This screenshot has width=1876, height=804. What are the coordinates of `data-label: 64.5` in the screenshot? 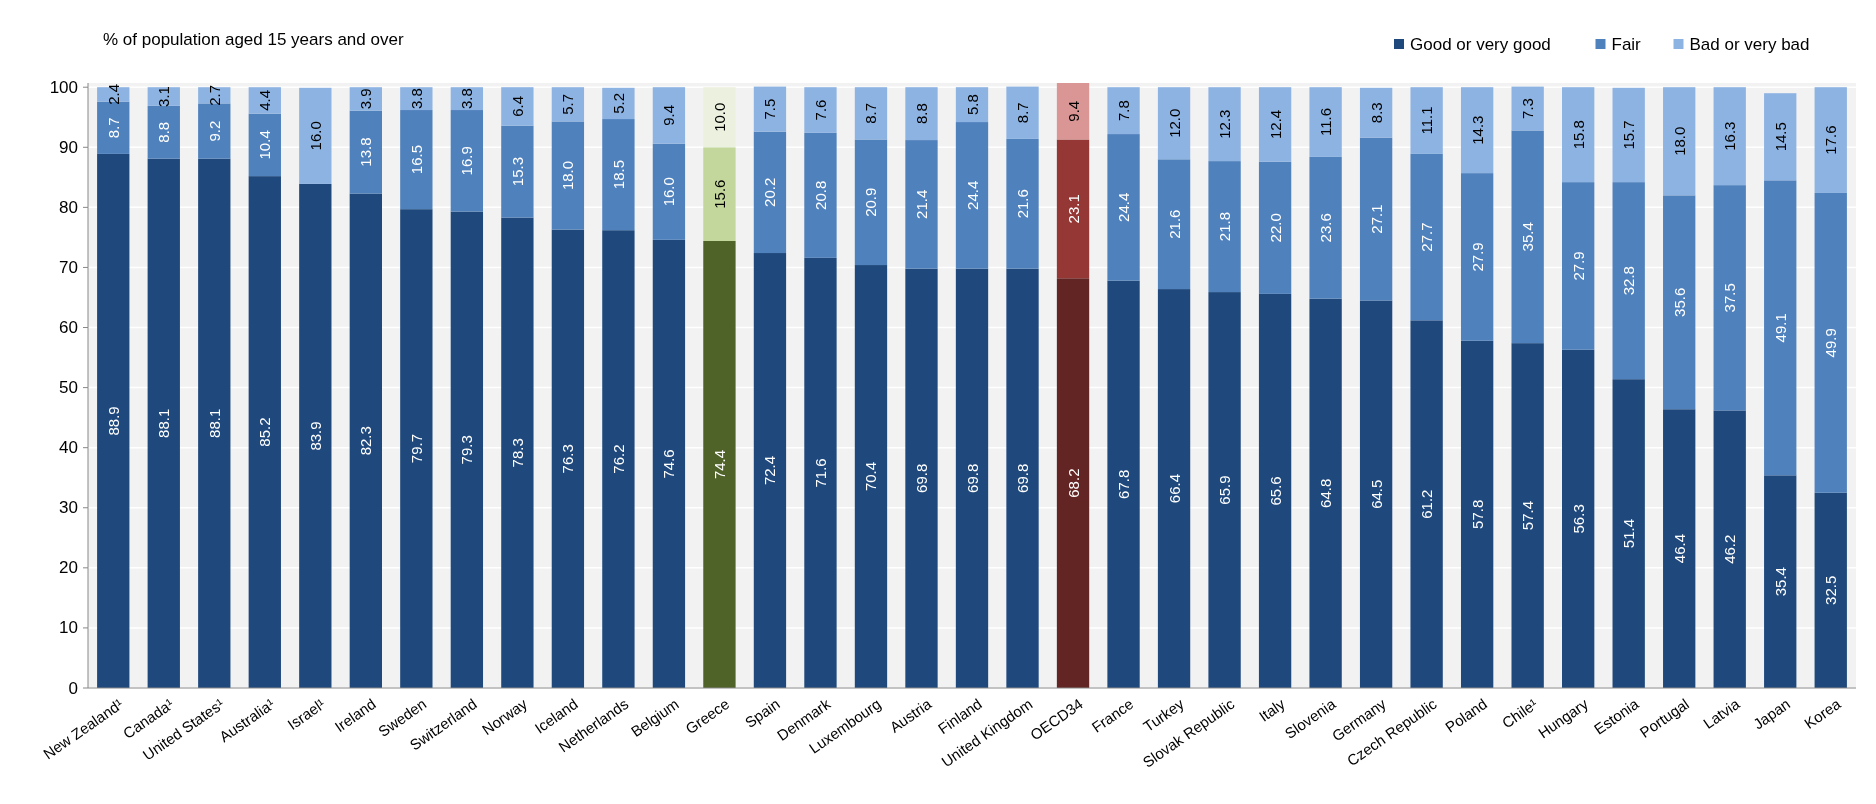 It's located at (1376, 494).